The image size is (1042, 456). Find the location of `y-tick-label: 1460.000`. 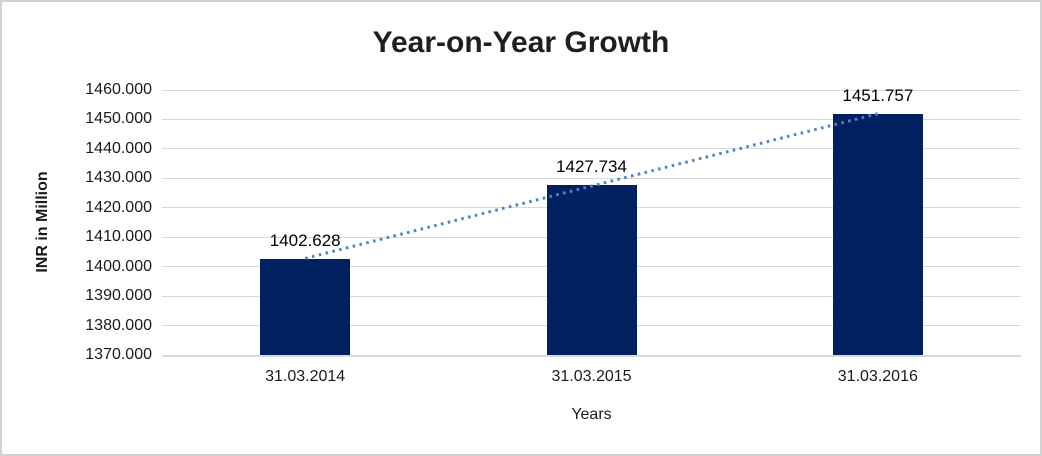

y-tick-label: 1460.000 is located at coordinates (118, 89).